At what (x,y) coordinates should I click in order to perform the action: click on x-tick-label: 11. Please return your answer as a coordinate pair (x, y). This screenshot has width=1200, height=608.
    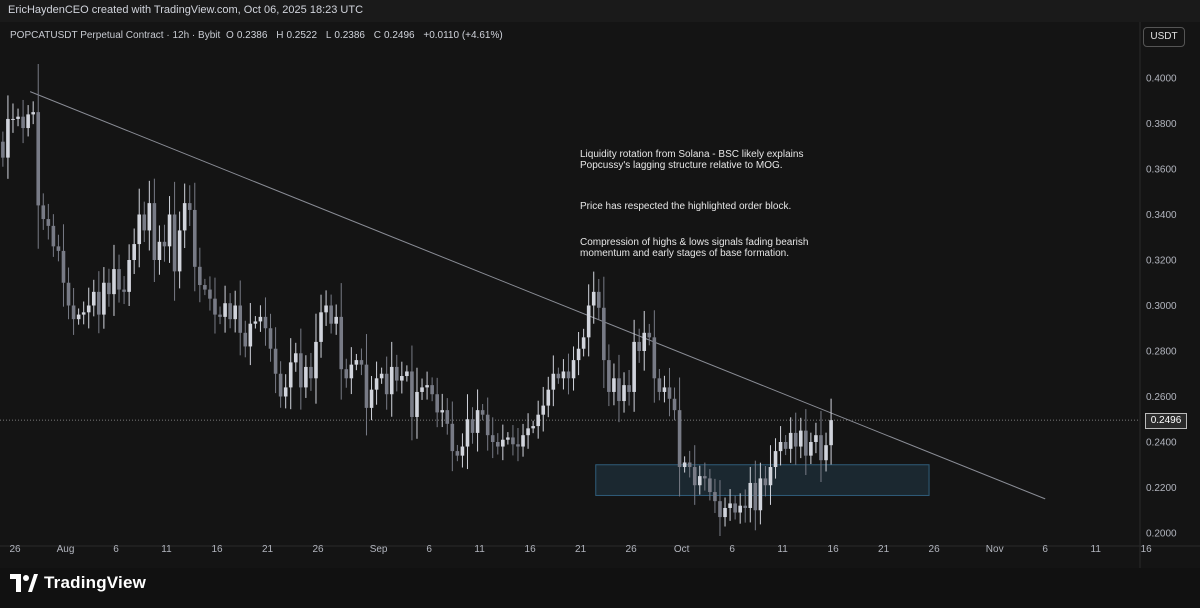
    Looking at the image, I should click on (782, 549).